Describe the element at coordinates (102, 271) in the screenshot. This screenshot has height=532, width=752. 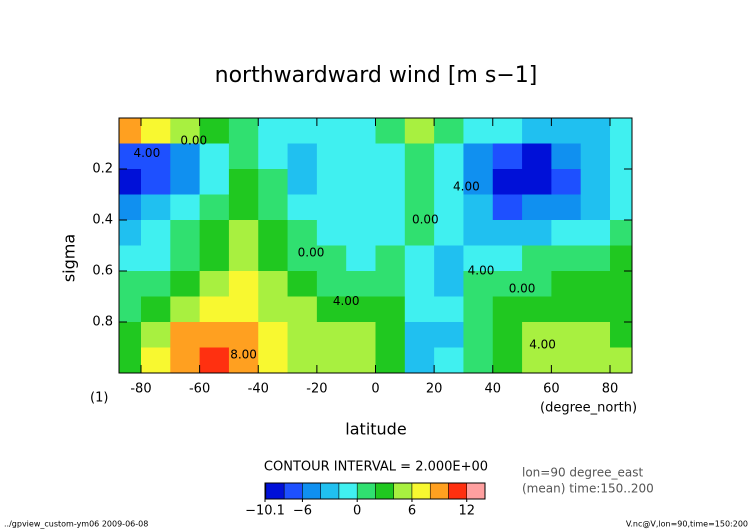
I see `y-tick-label: 0.6` at that location.